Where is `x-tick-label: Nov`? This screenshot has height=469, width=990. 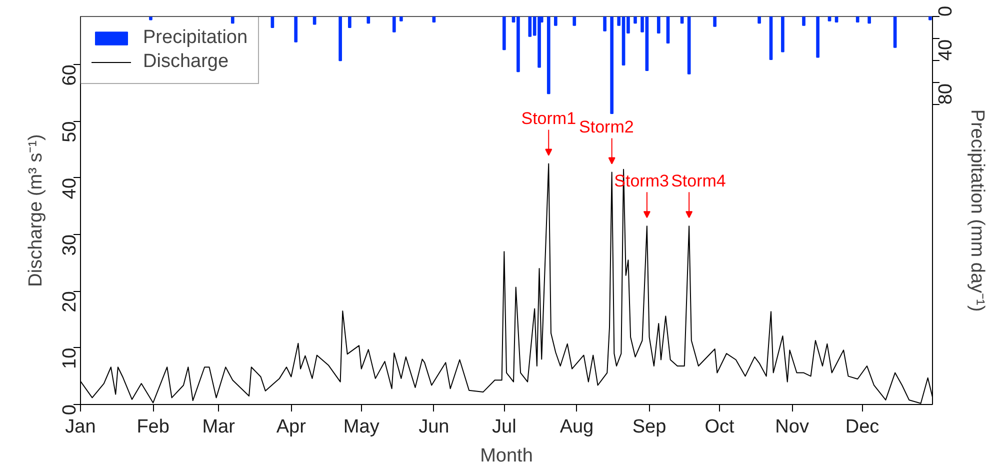
x-tick-label: Nov is located at coordinates (792, 427).